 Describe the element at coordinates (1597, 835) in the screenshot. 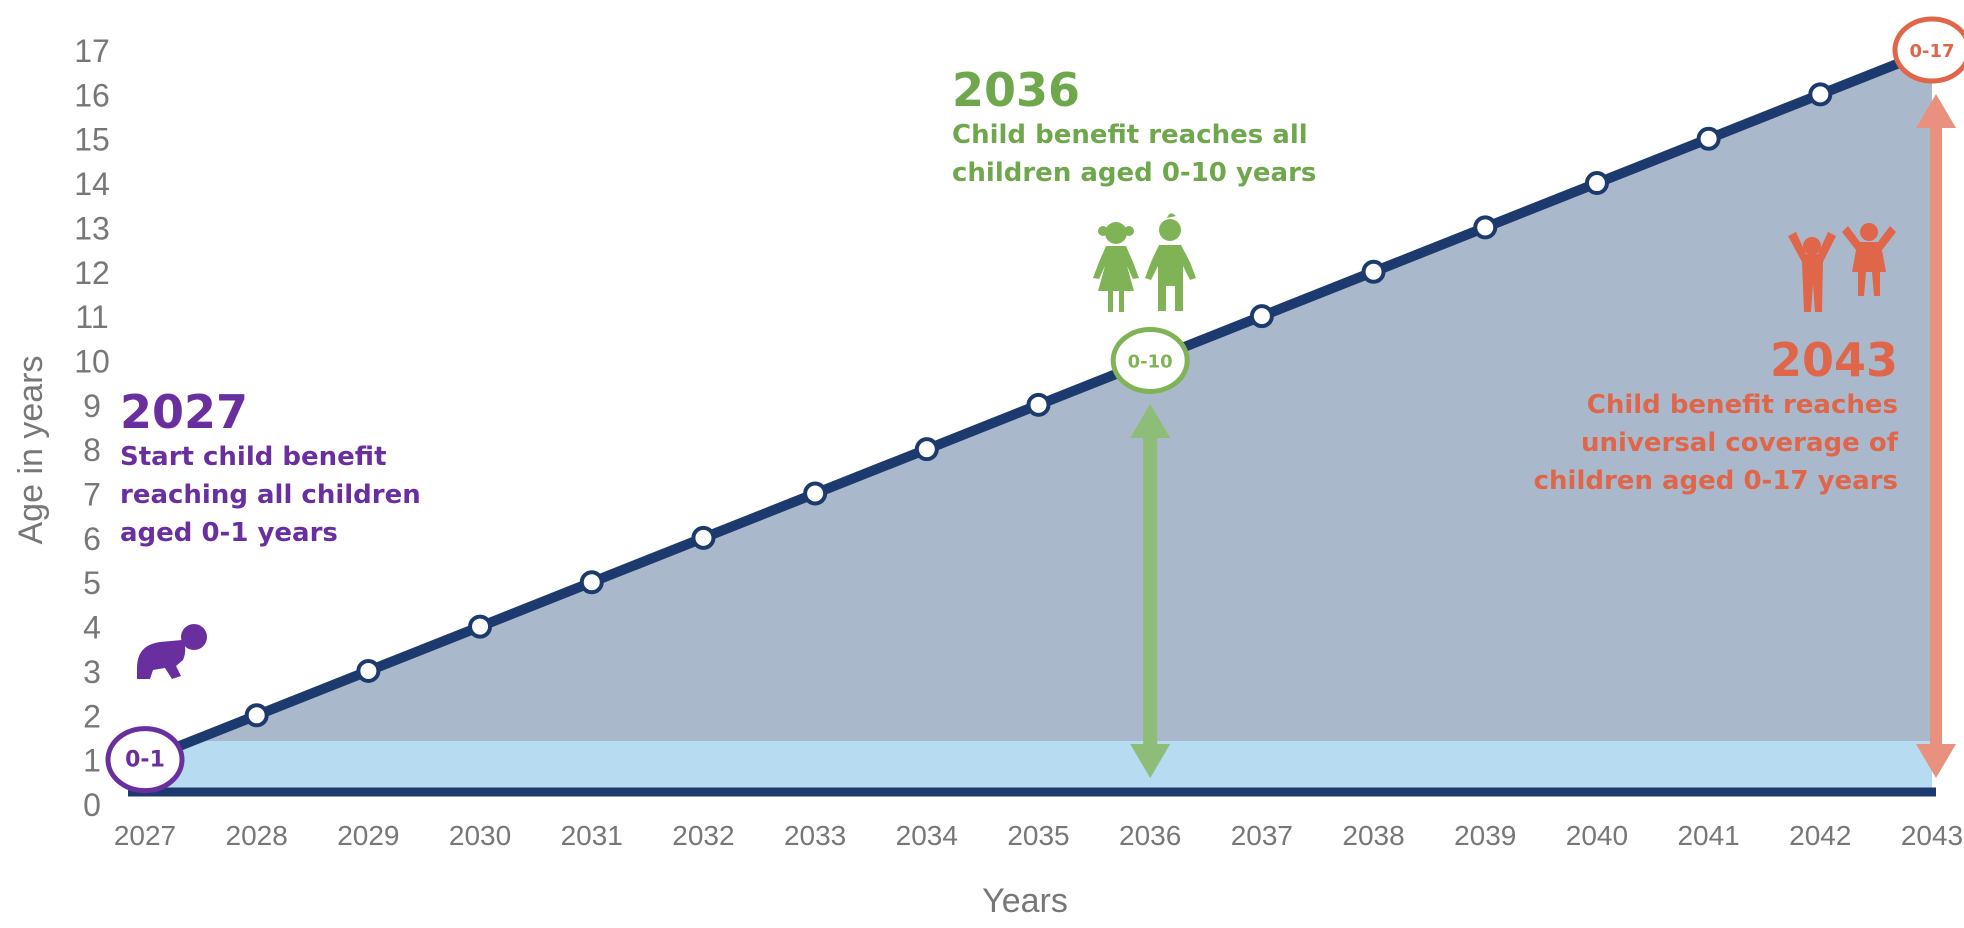

I see `x-tick-label: 2040` at that location.